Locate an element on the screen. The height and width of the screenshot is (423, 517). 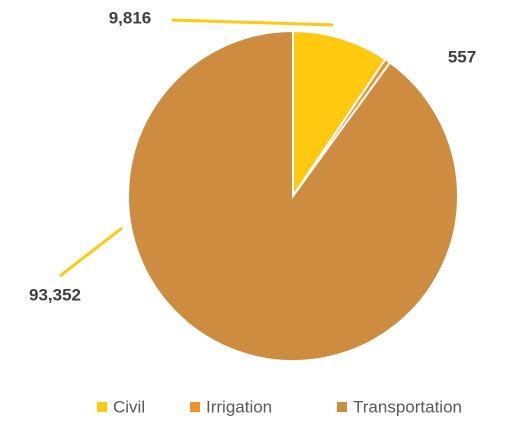
legend-label: Transportation is located at coordinates (407, 406).